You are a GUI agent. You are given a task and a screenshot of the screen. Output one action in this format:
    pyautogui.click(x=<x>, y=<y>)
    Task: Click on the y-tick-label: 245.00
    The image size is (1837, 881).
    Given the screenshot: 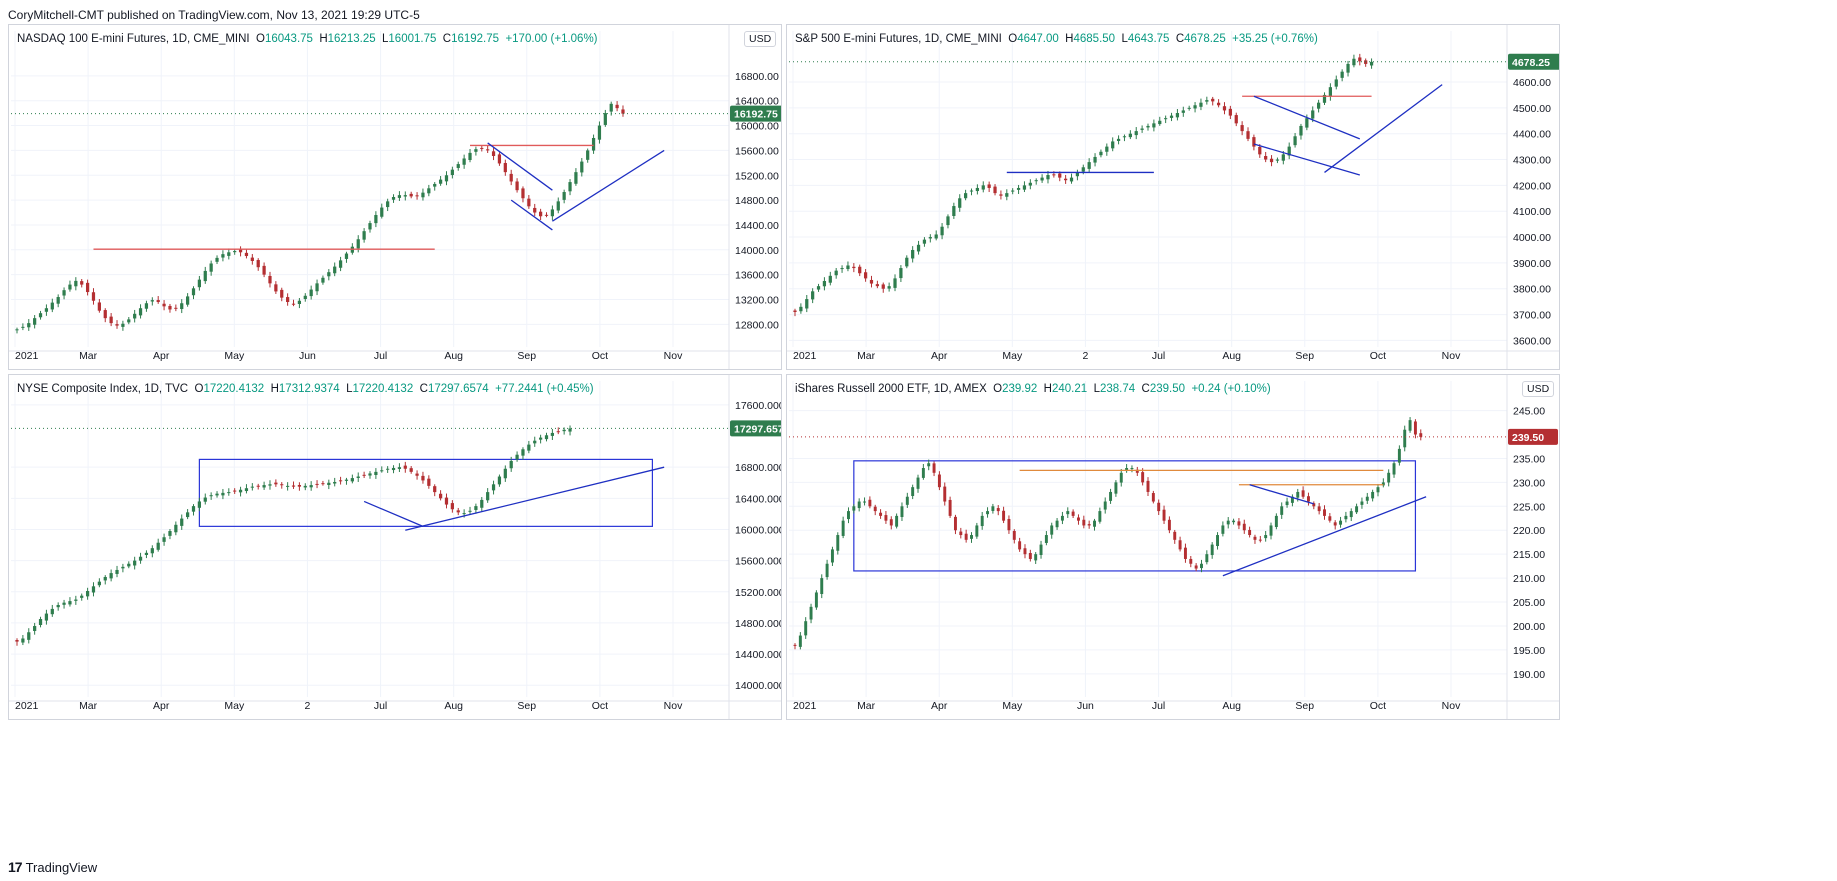 What is the action you would take?
    pyautogui.click(x=1529, y=412)
    